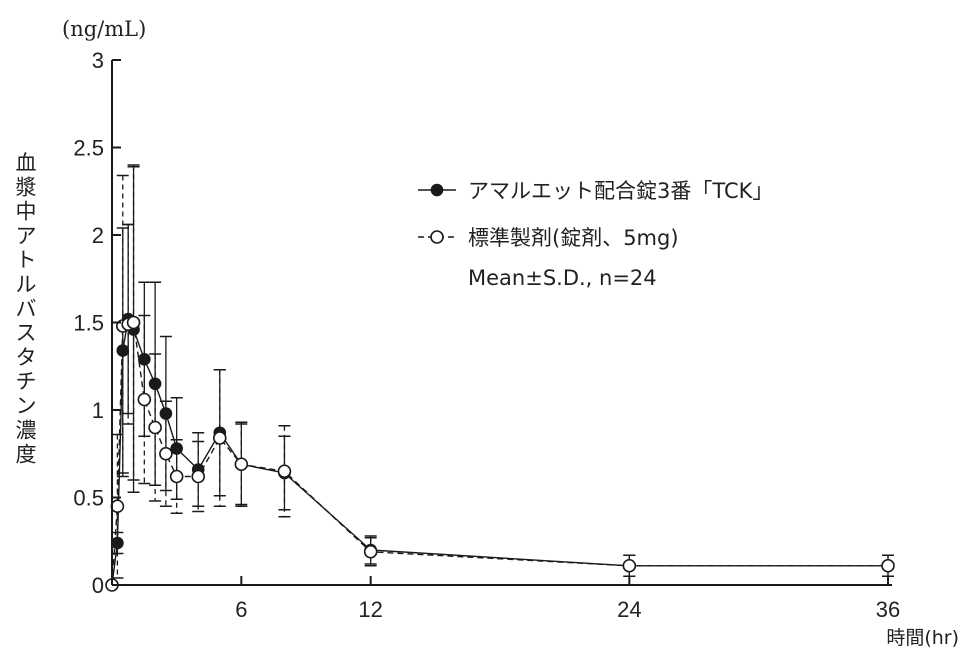  Describe the element at coordinates (620, 191) in the screenshot. I see `legend-label: アマルエット配合錠3番「TCK」` at that location.